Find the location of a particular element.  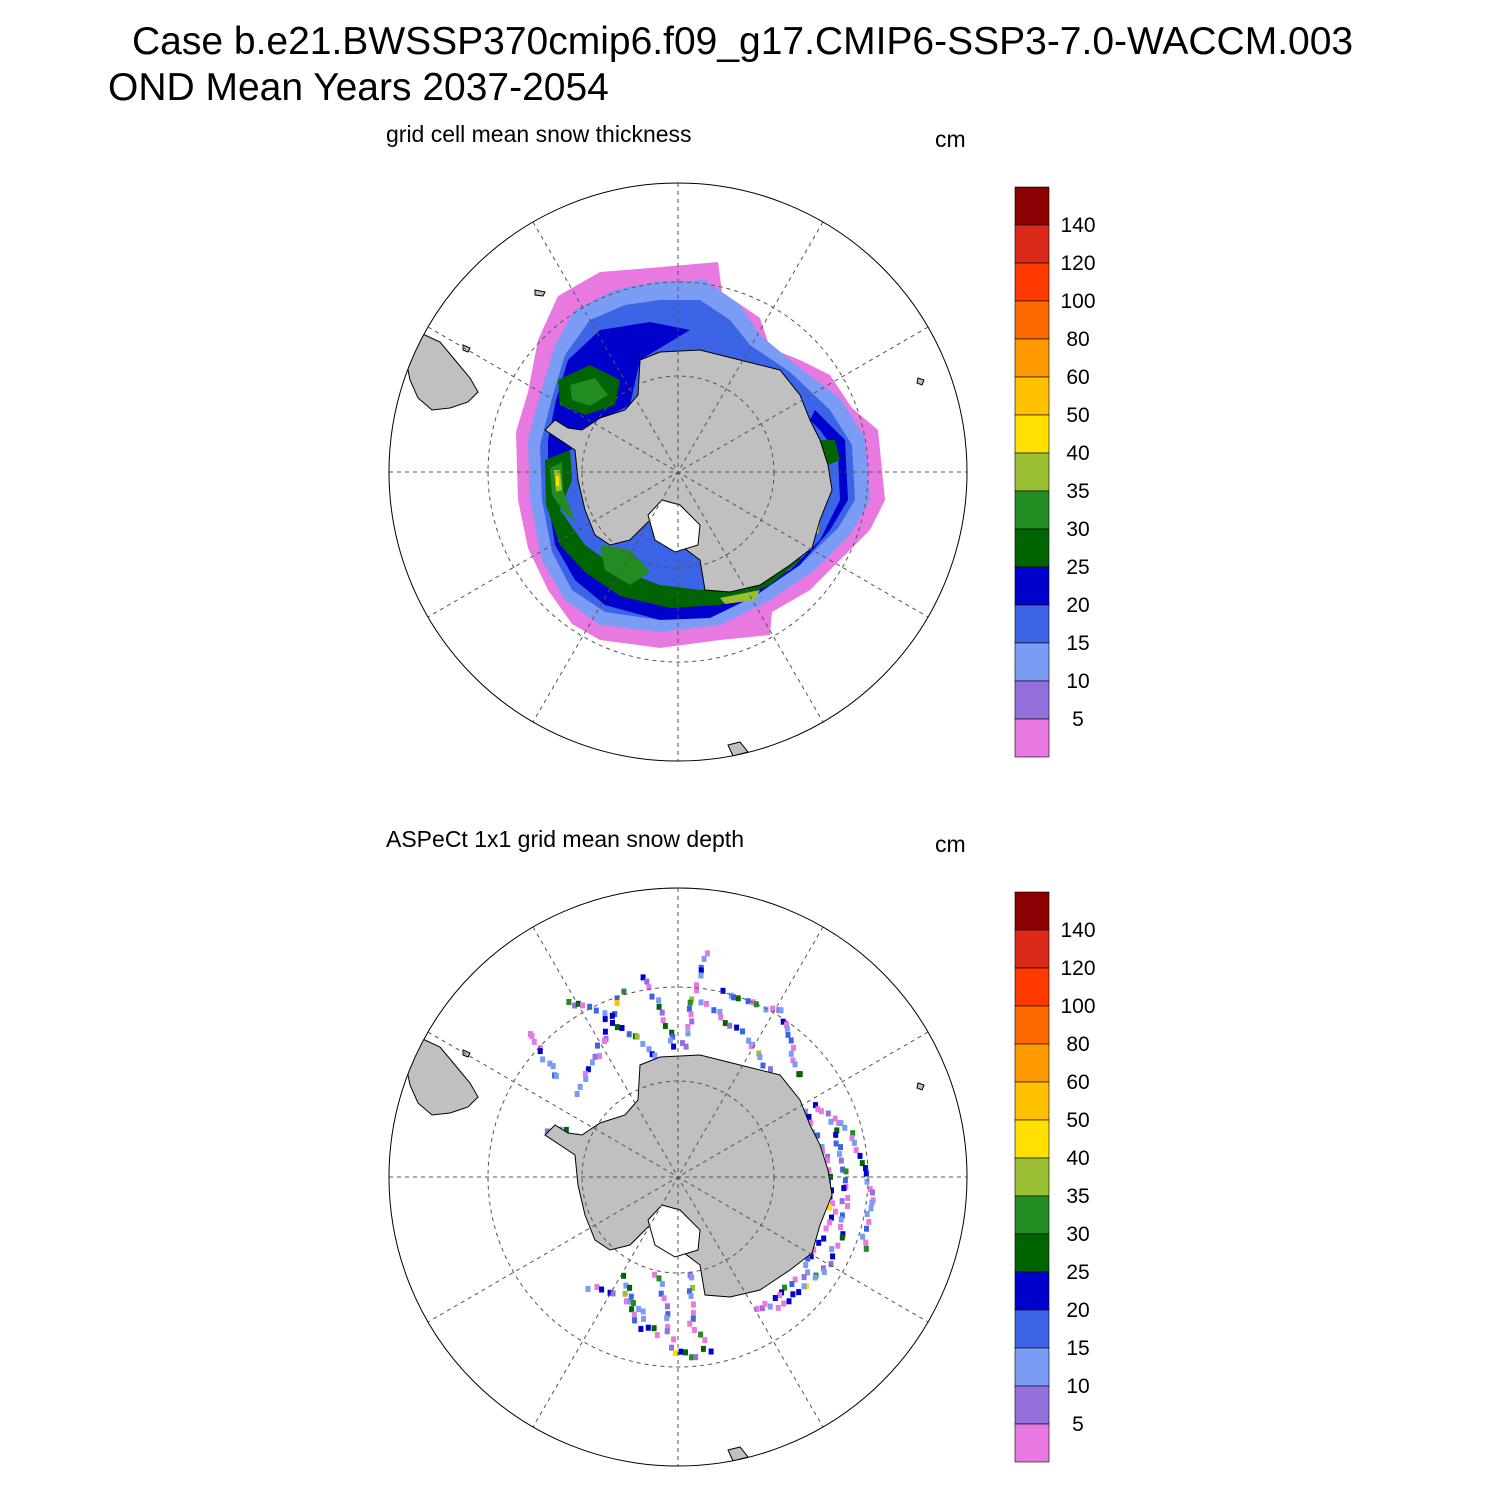

panel1-colorbar-label: 20 is located at coordinates (1077, 605).